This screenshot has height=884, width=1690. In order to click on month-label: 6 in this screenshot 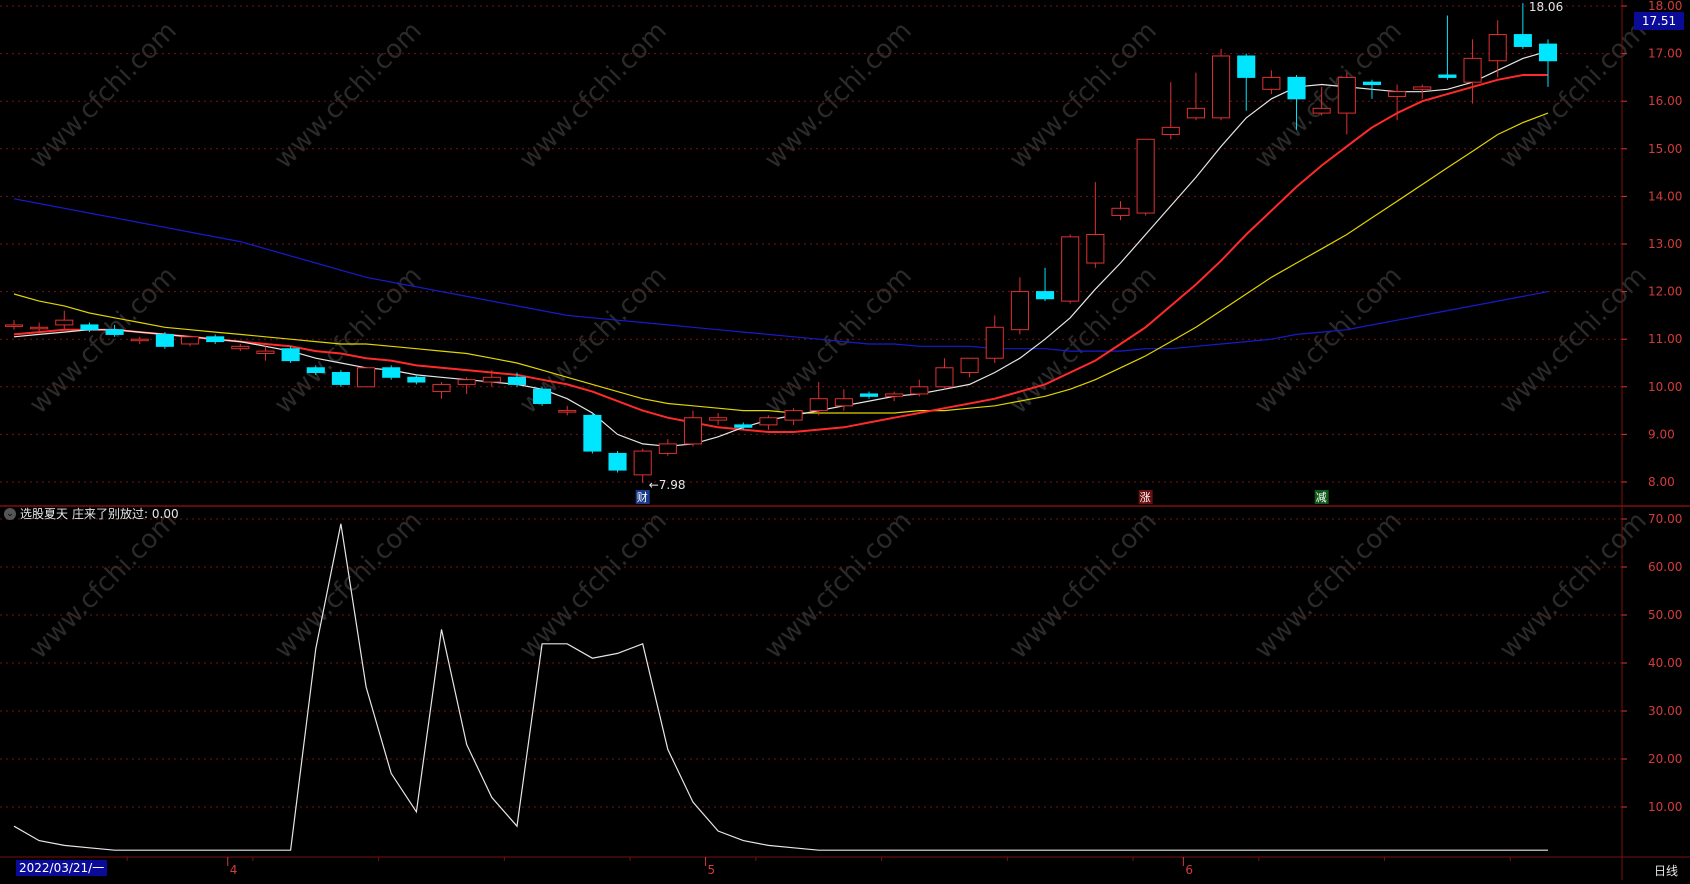, I will do `click(1189, 870)`.